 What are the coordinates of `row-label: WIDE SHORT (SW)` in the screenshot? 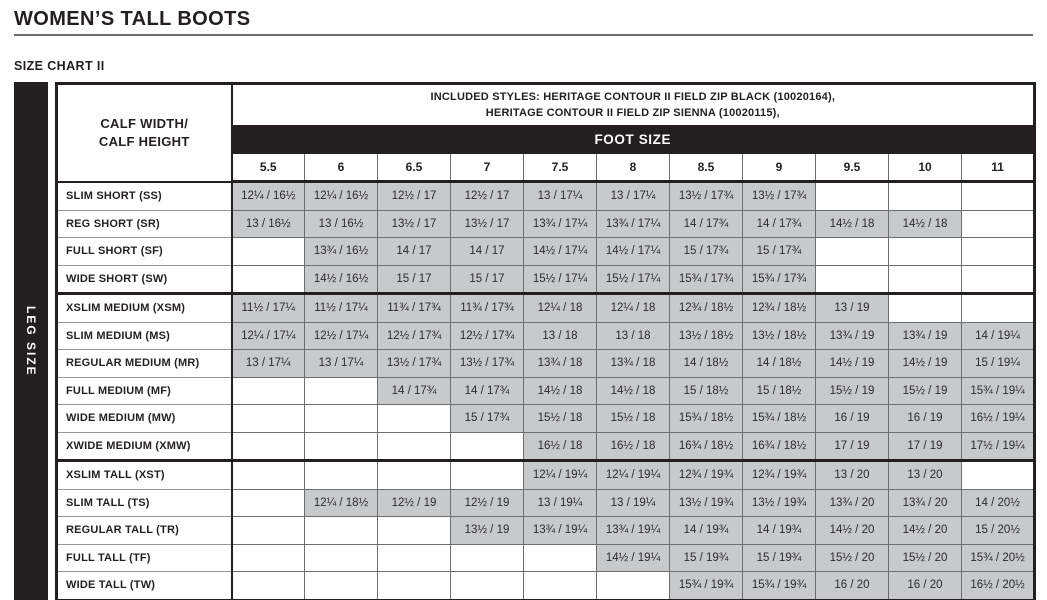 It's located at (144, 279).